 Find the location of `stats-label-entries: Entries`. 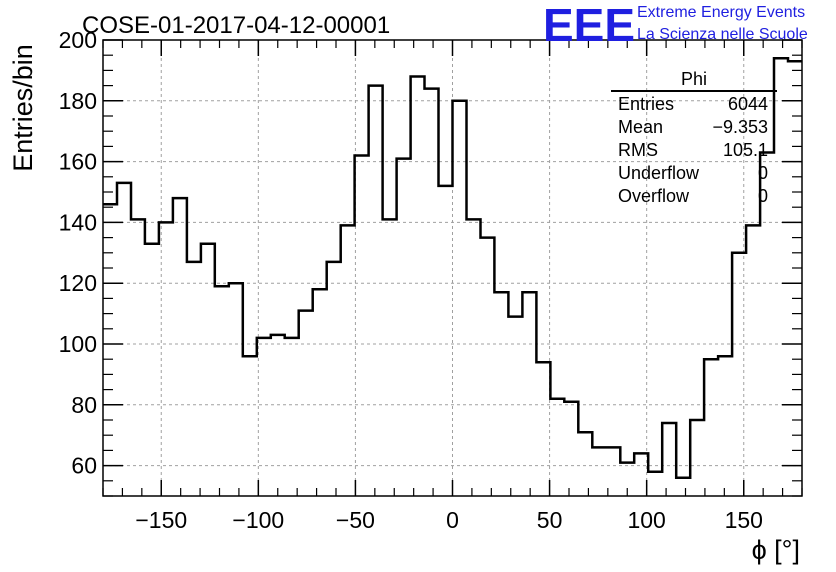

stats-label-entries: Entries is located at coordinates (646, 104).